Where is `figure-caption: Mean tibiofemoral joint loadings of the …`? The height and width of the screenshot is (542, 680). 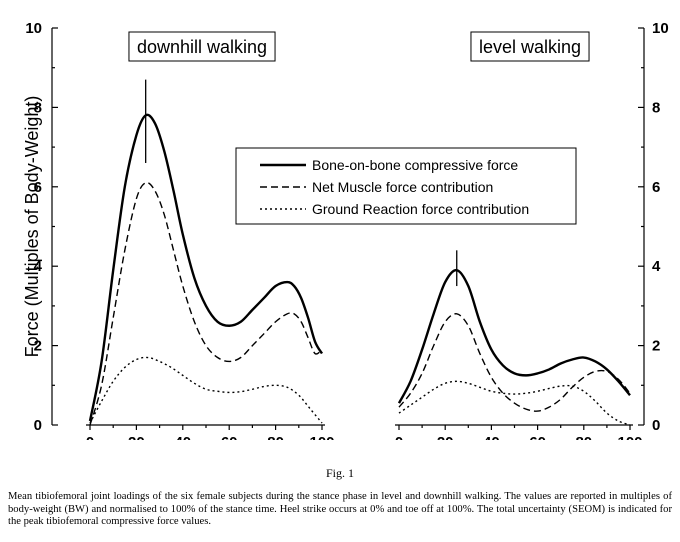 figure-caption: Mean tibiofemoral joint loadings of the … is located at coordinates (340, 509).